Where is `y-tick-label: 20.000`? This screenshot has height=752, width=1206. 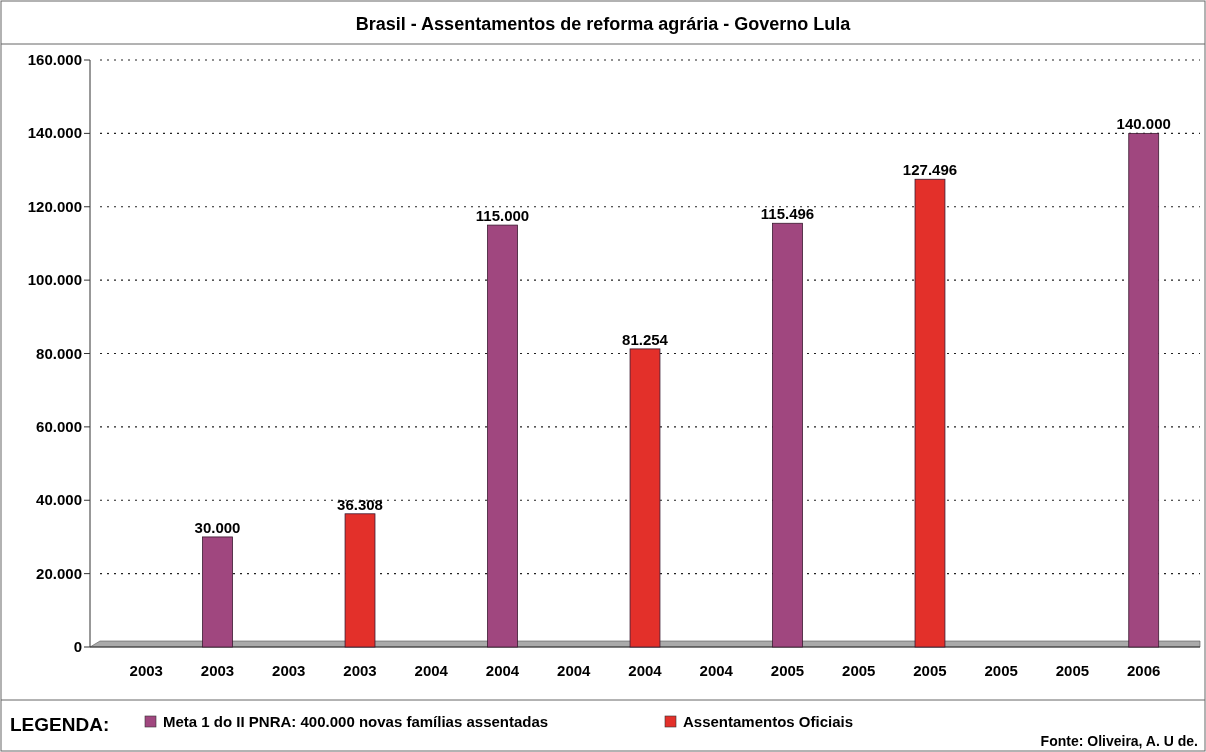
y-tick-label: 20.000 is located at coordinates (59, 573).